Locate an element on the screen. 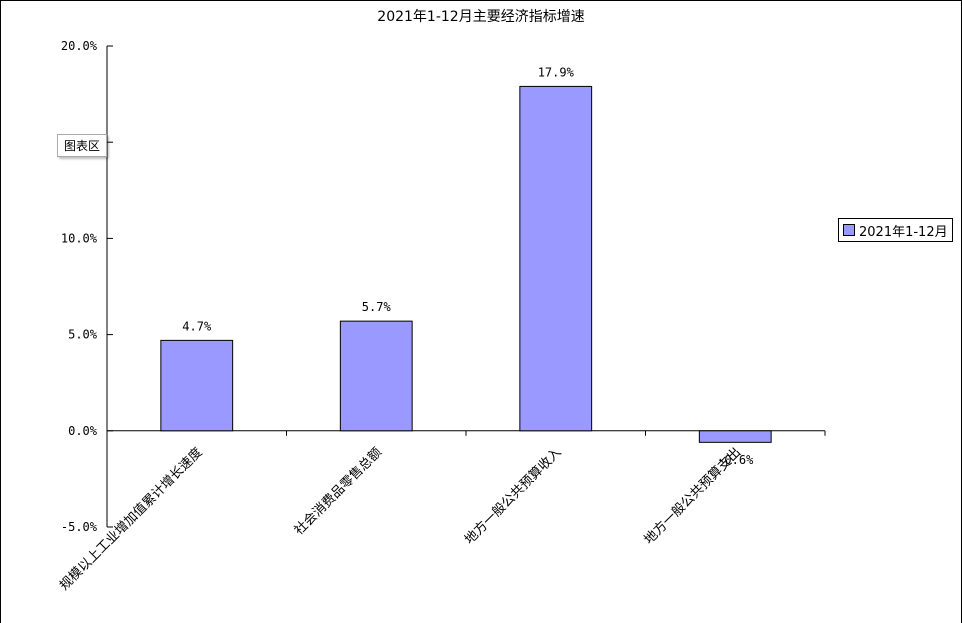 This screenshot has width=962, height=623. data-label: 5.7% is located at coordinates (377, 307).